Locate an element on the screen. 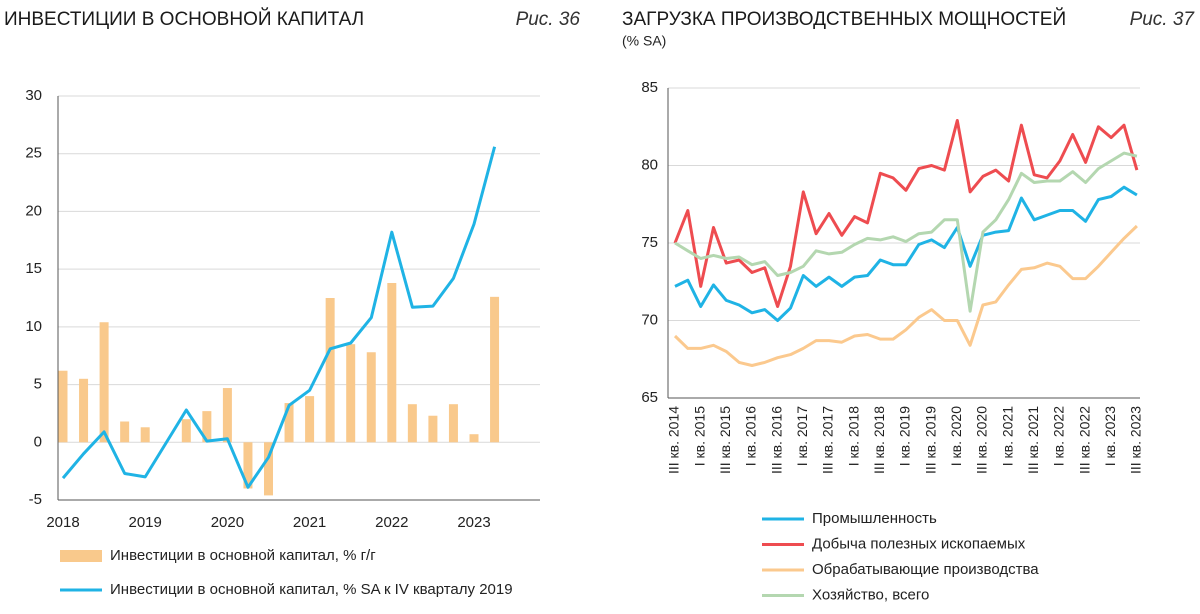  y-tick-label: 30 is located at coordinates (33, 95).